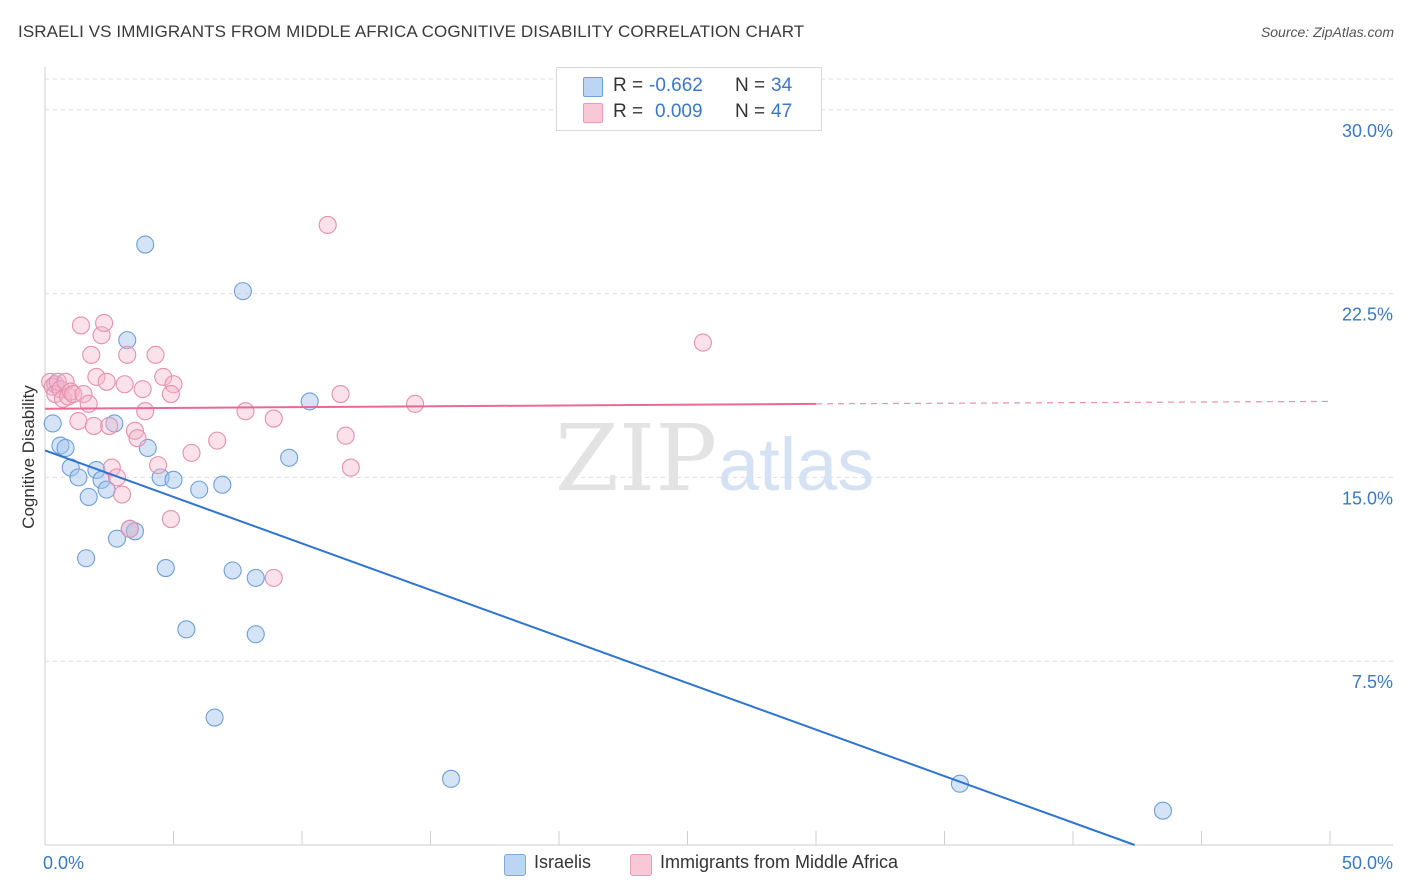 The width and height of the screenshot is (1406, 892). What do you see at coordinates (1367, 315) in the screenshot?
I see `y-tick-label: 22.5%` at bounding box center [1367, 315].